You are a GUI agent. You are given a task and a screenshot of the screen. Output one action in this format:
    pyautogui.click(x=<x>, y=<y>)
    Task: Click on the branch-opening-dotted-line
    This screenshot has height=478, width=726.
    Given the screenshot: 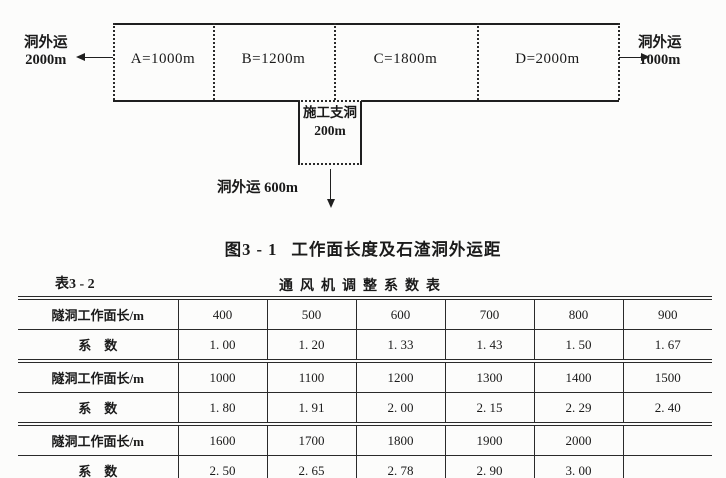 What is the action you would take?
    pyautogui.click(x=330, y=101)
    